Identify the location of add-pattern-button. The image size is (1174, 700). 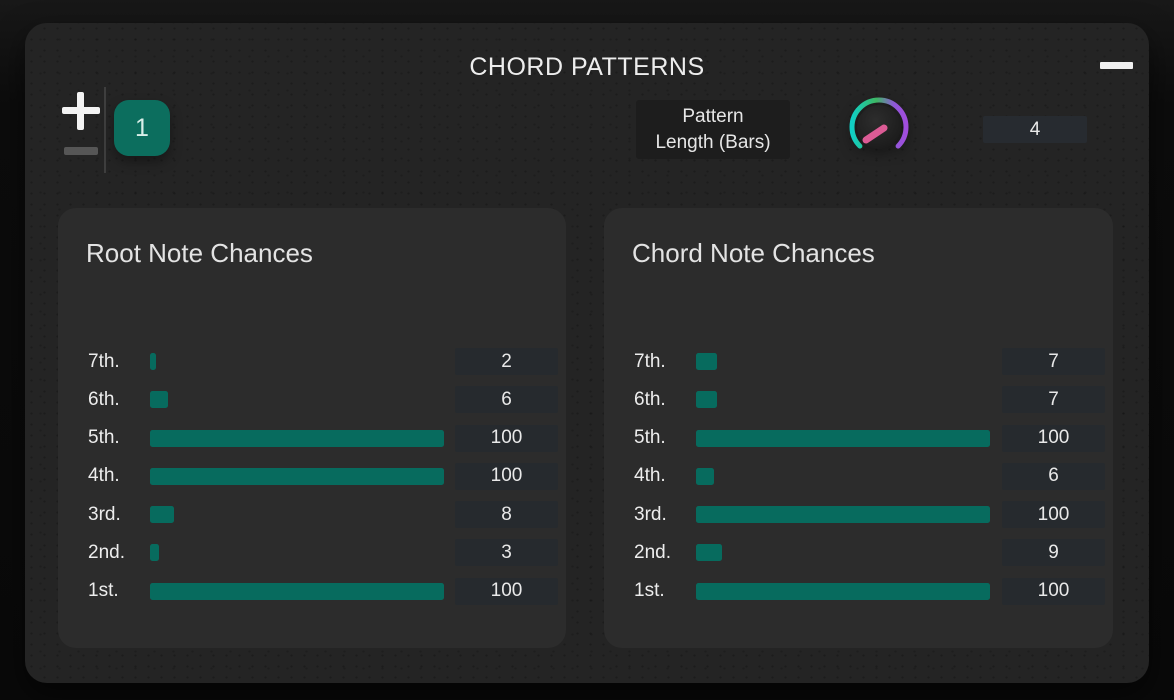
(81, 111).